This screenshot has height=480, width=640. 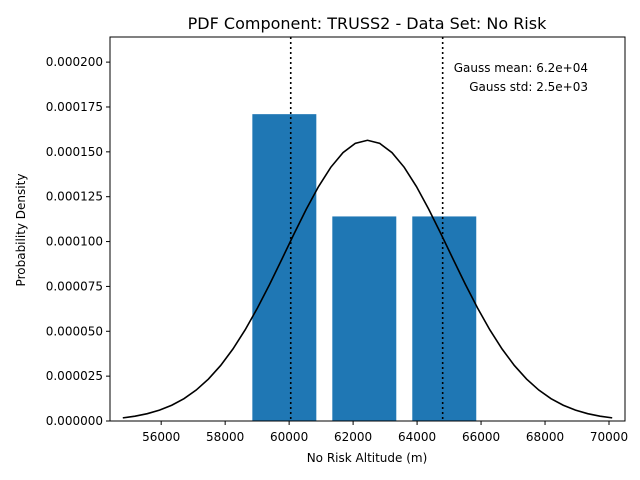 What do you see at coordinates (528, 87) in the screenshot?
I see `gauss-std-annotation: Gauss std: 2.5e+03` at bounding box center [528, 87].